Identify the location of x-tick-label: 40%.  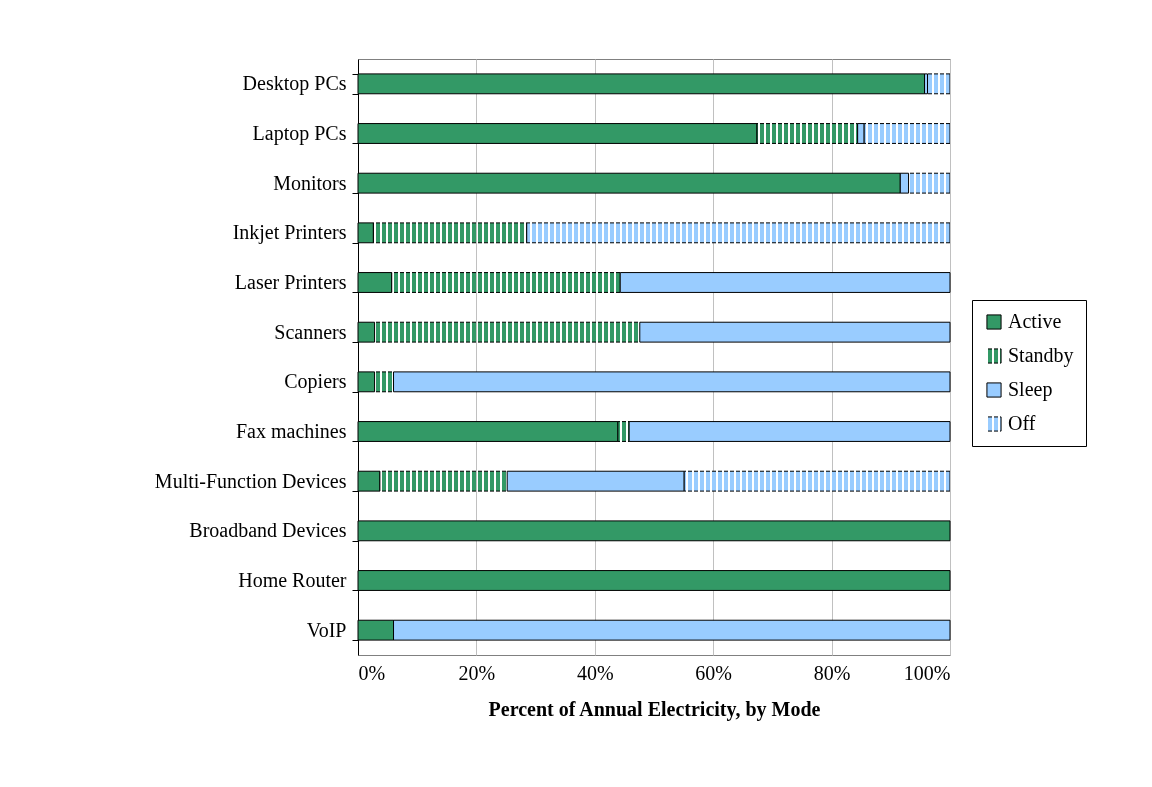
(595, 672).